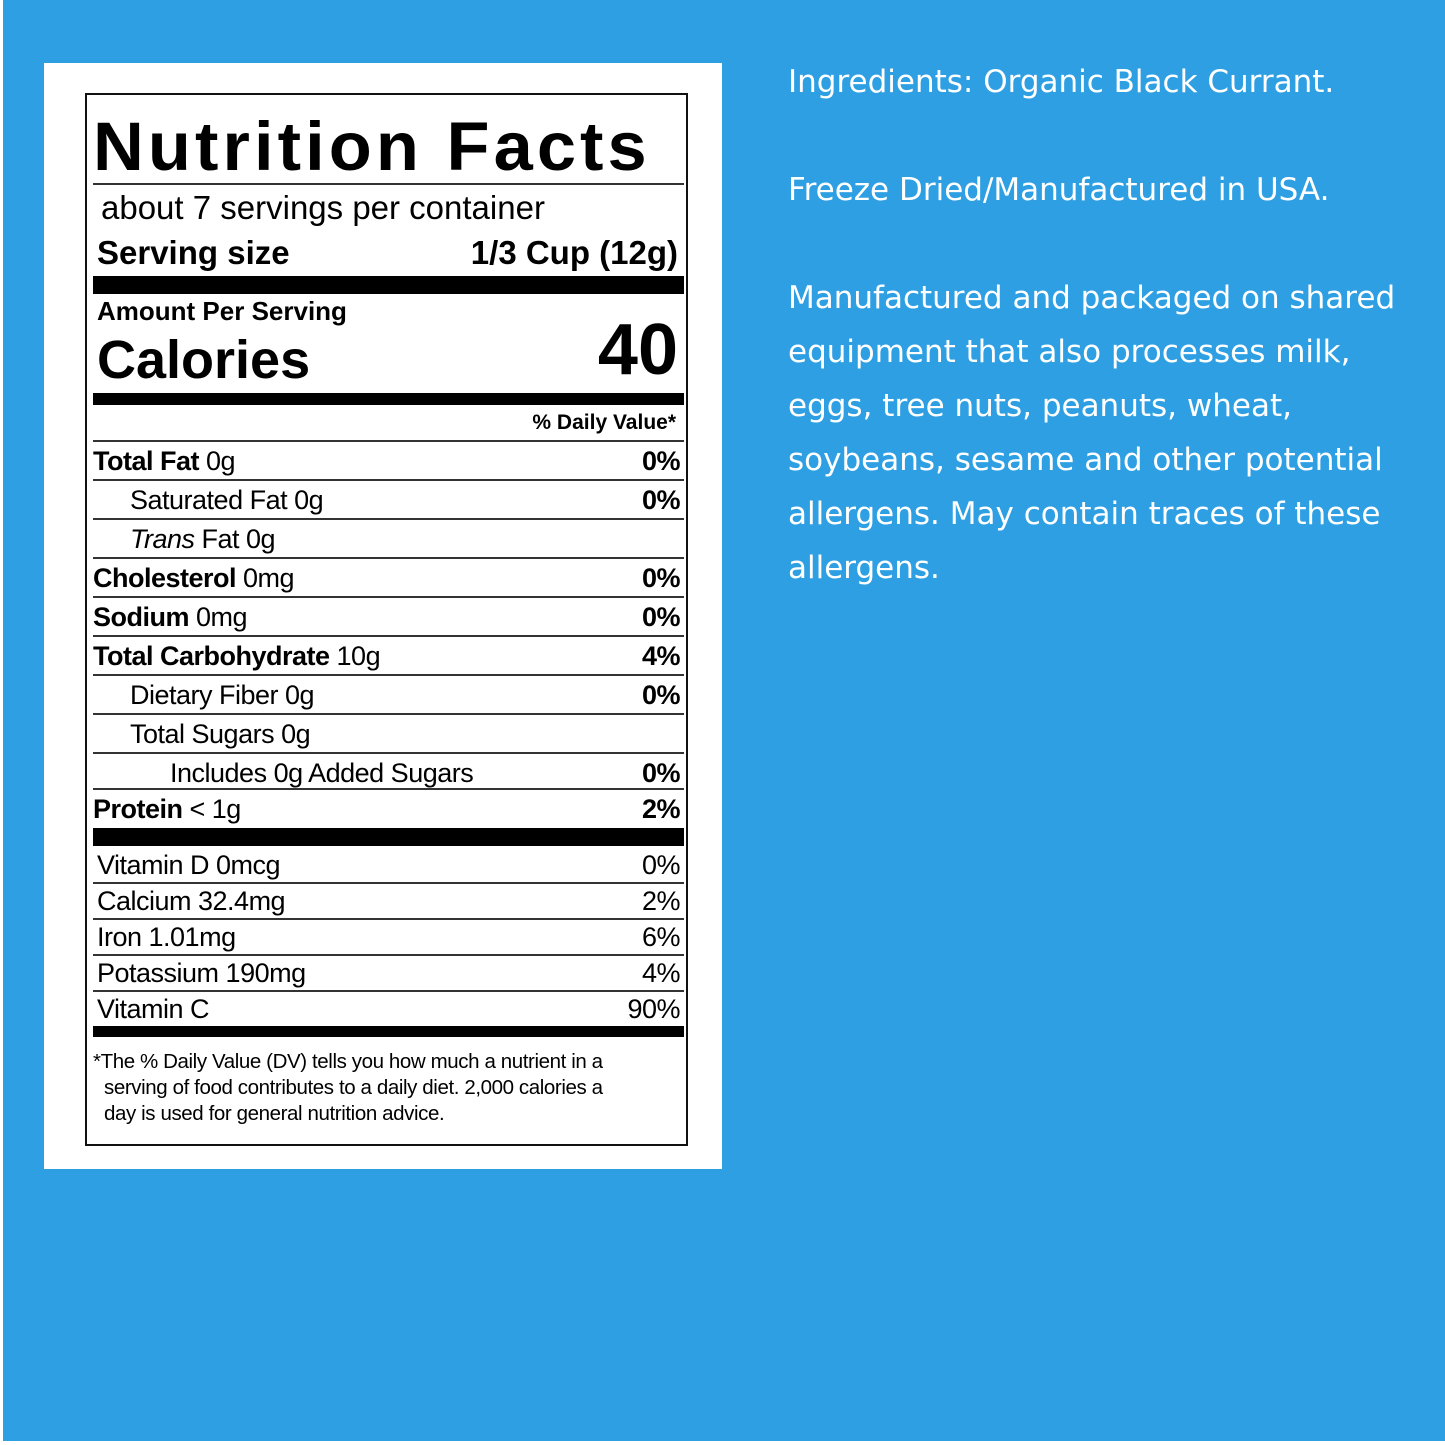 The image size is (1445, 1445). I want to click on nutrient-name: Includes 0g Added Sugars, so click(322, 773).